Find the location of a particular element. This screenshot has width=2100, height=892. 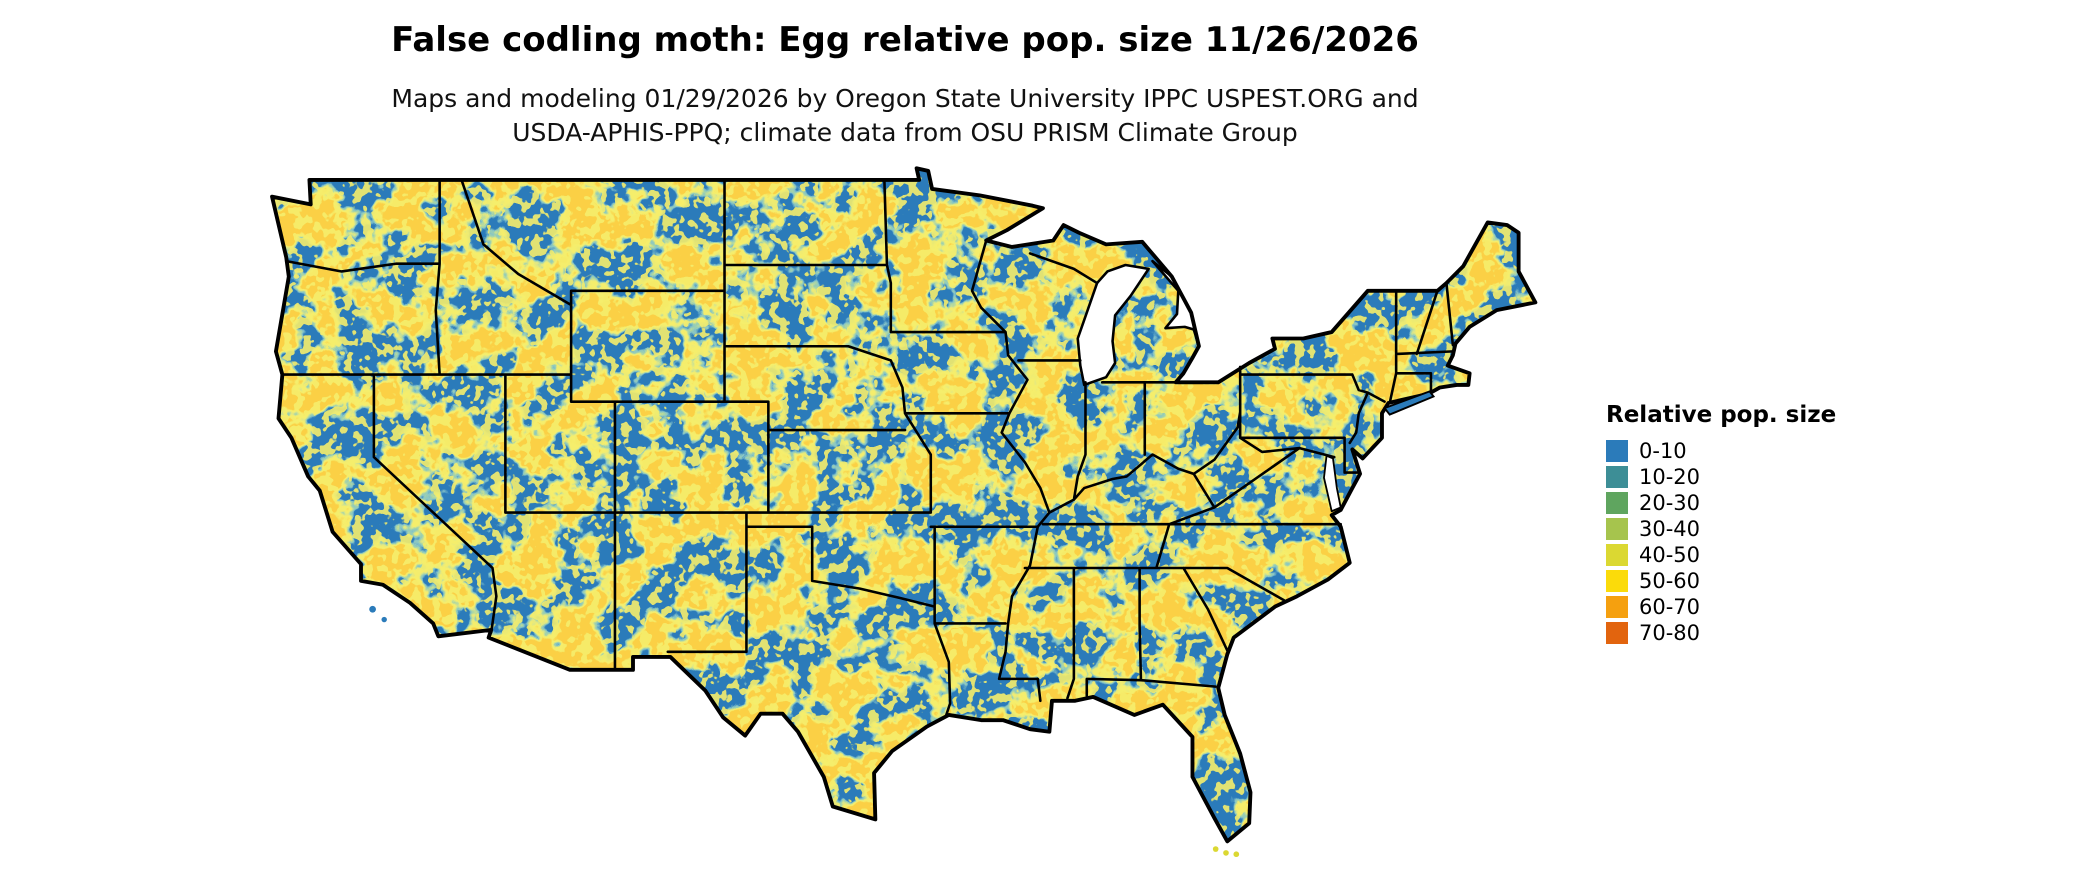

lake-michigan is located at coordinates (1113, 325).